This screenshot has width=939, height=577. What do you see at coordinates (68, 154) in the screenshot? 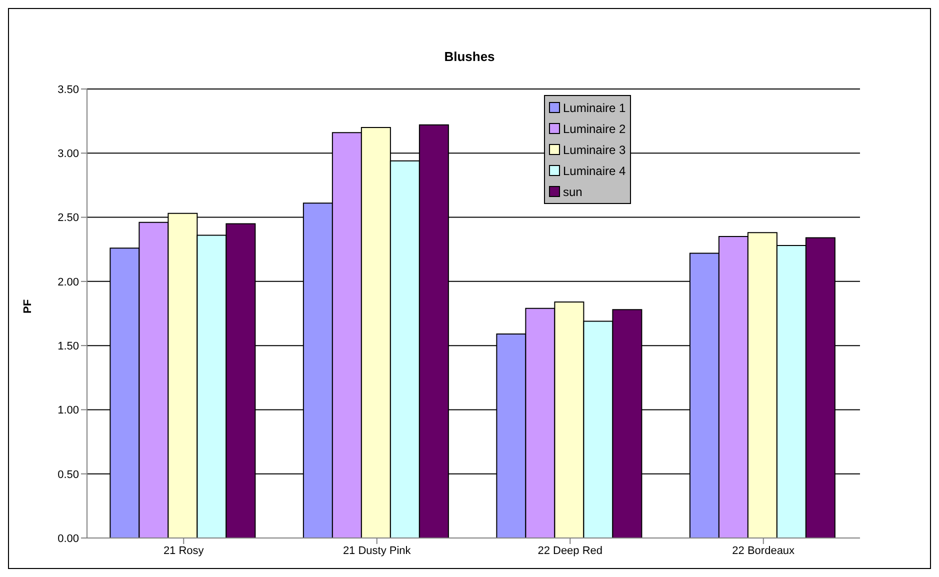
I see `y-tick-label: 3.00` at bounding box center [68, 154].